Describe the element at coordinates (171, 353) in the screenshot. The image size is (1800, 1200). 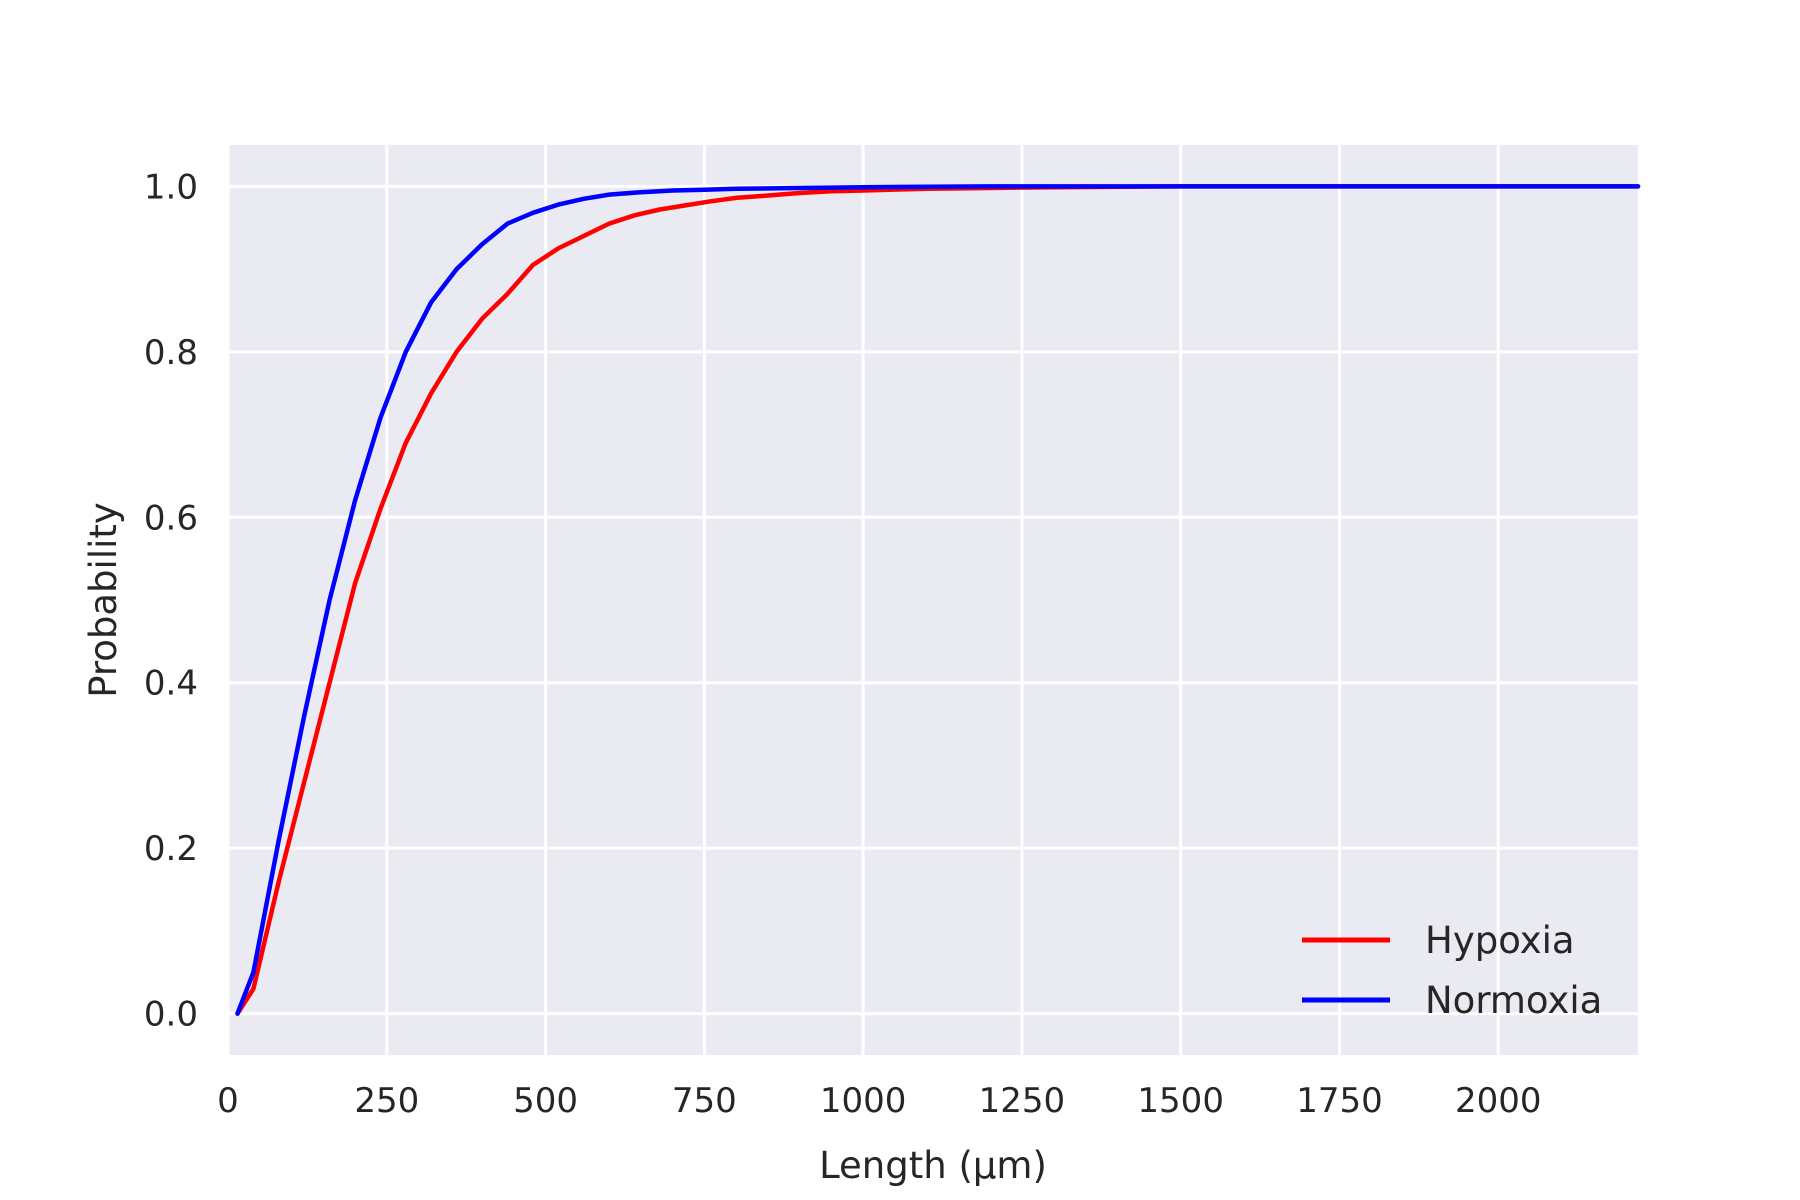
I see `y-tick-label: 0.8` at that location.